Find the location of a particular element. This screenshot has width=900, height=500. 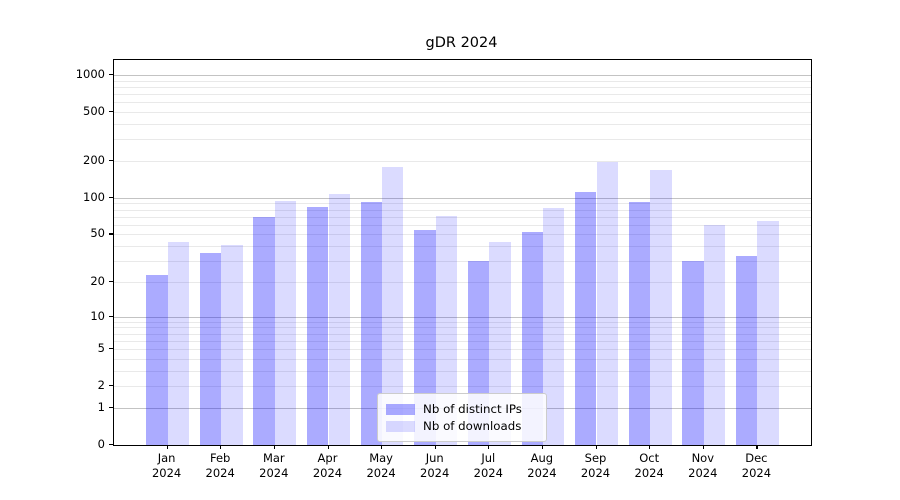

legend: Nb of distinct IPs Nb of downloads is located at coordinates (462, 417).